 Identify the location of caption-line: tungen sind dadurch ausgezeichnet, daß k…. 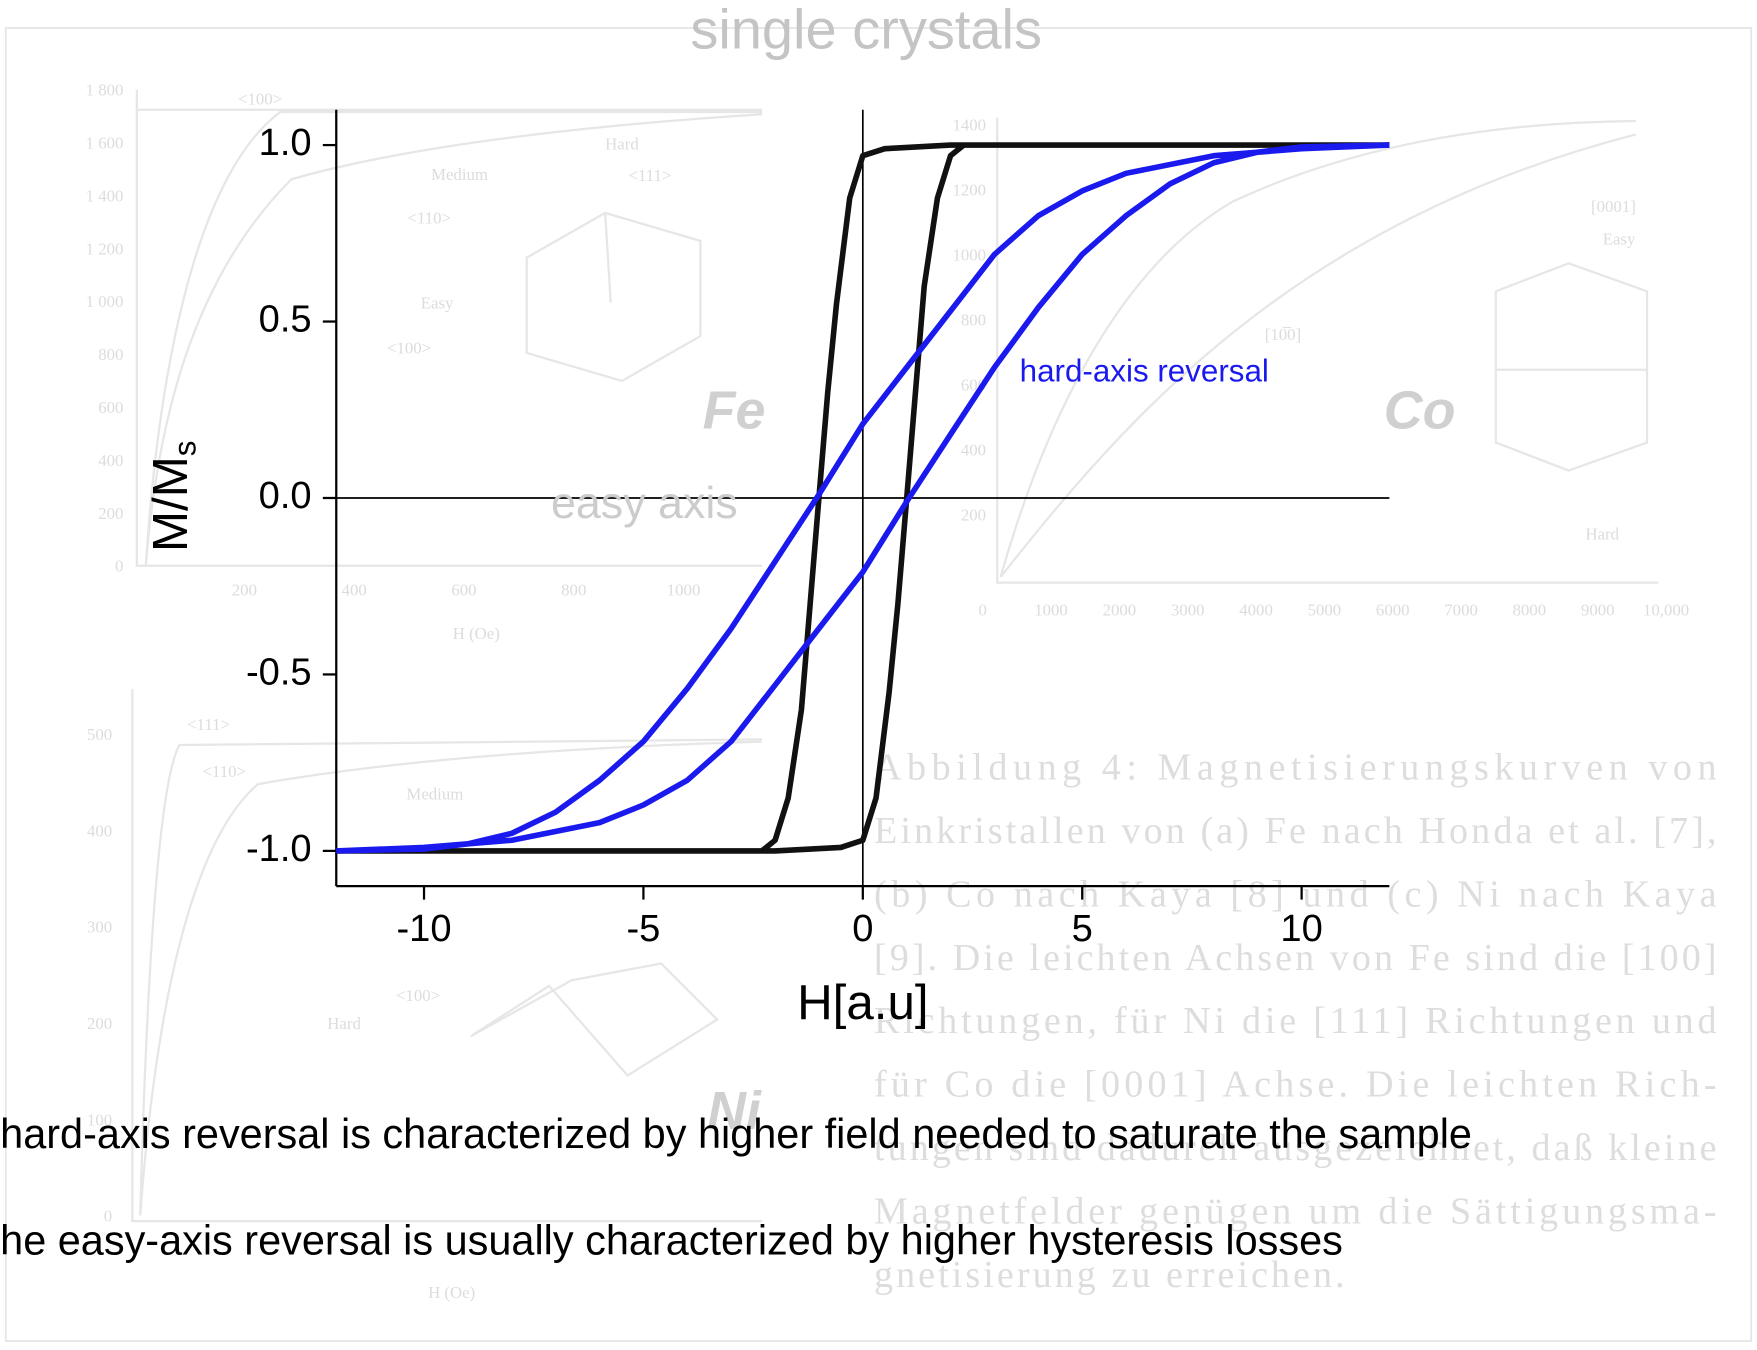
(1295, 1148).